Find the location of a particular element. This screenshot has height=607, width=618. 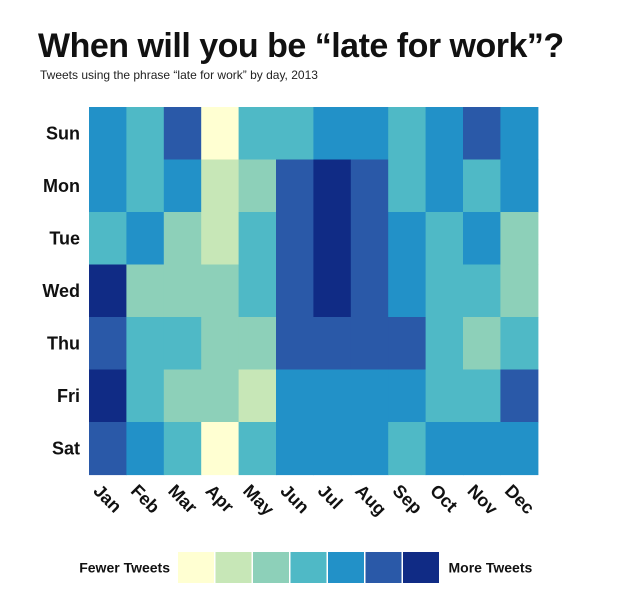

heatmap-cell-fri-jul is located at coordinates (332, 396).